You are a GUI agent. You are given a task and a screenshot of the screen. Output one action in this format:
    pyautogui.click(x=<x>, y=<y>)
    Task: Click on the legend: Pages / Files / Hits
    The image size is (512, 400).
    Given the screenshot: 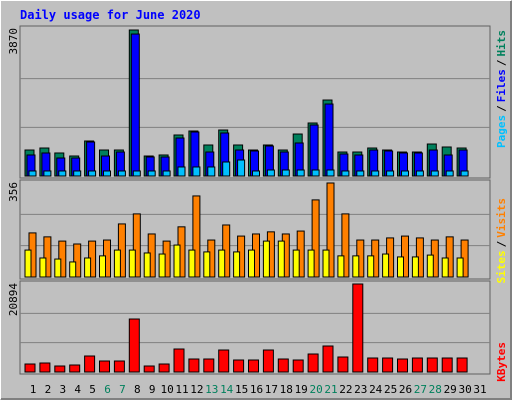 What is the action you would take?
    pyautogui.click(x=501, y=89)
    